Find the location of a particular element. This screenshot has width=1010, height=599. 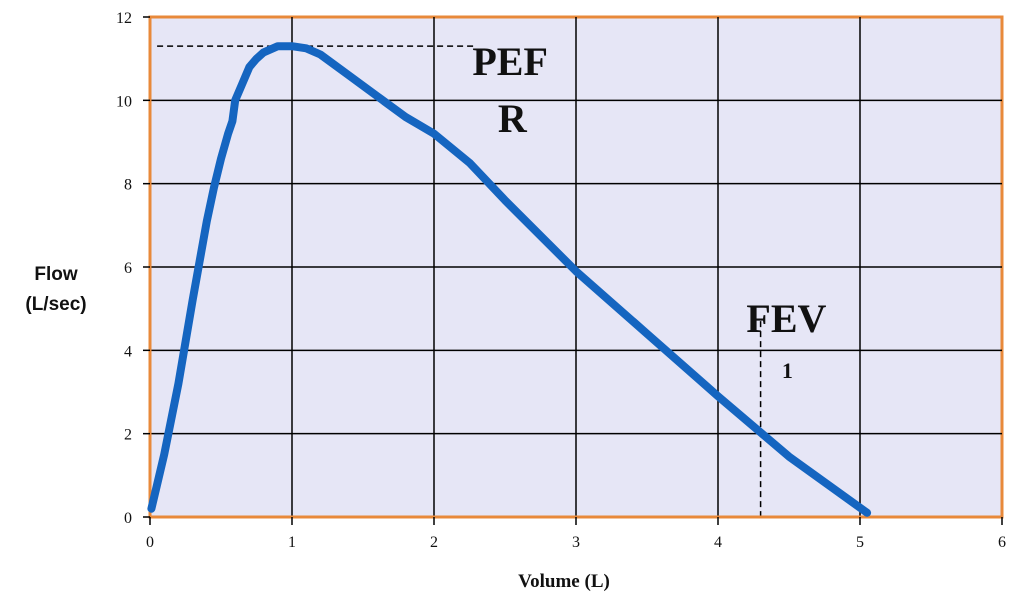

y-tick-label: 12 is located at coordinates (124, 18).